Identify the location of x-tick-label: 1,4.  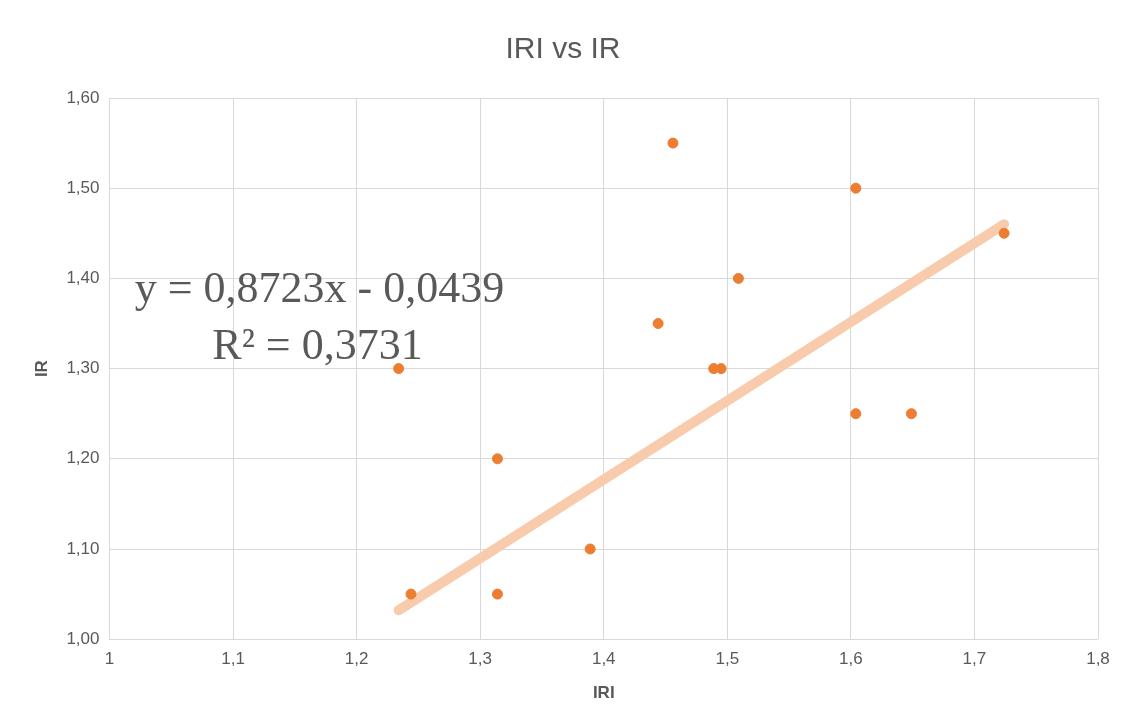
(603, 659).